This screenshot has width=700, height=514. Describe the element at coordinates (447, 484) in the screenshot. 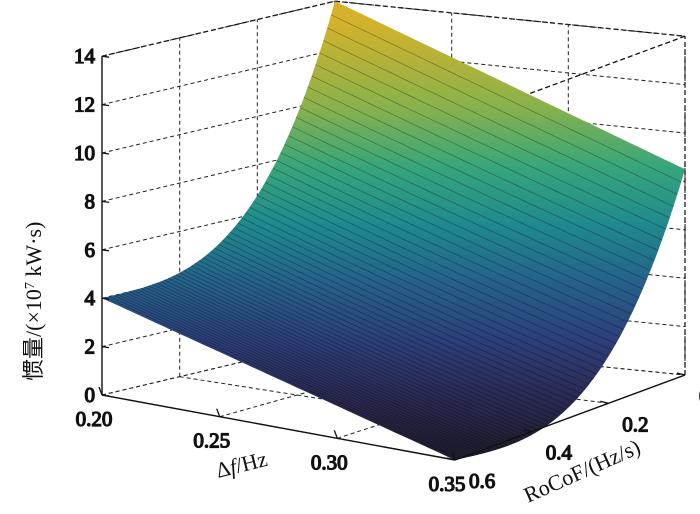

I see `x-tick-label: 0.35` at that location.